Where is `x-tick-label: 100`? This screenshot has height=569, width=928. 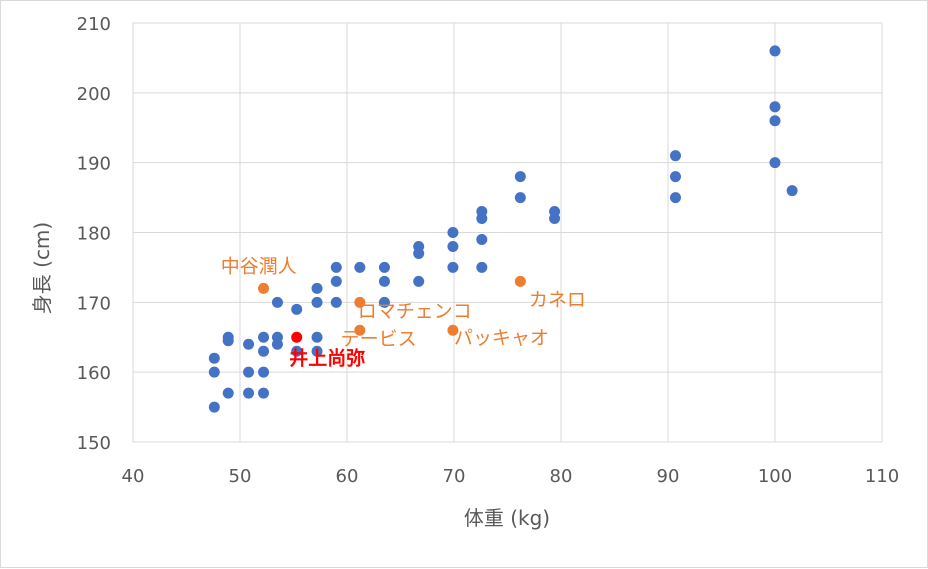 x-tick-label: 100 is located at coordinates (775, 476).